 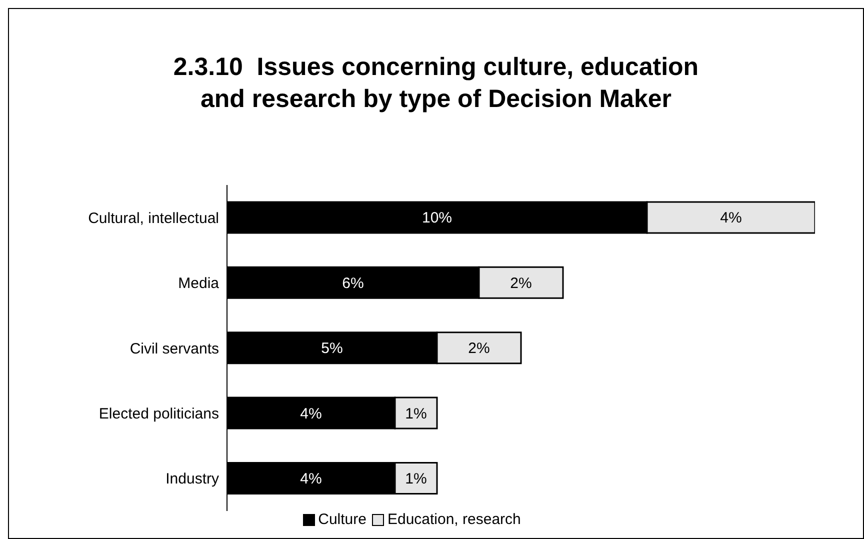 What do you see at coordinates (199, 283) in the screenshot?
I see `y-tick-label: Media` at bounding box center [199, 283].